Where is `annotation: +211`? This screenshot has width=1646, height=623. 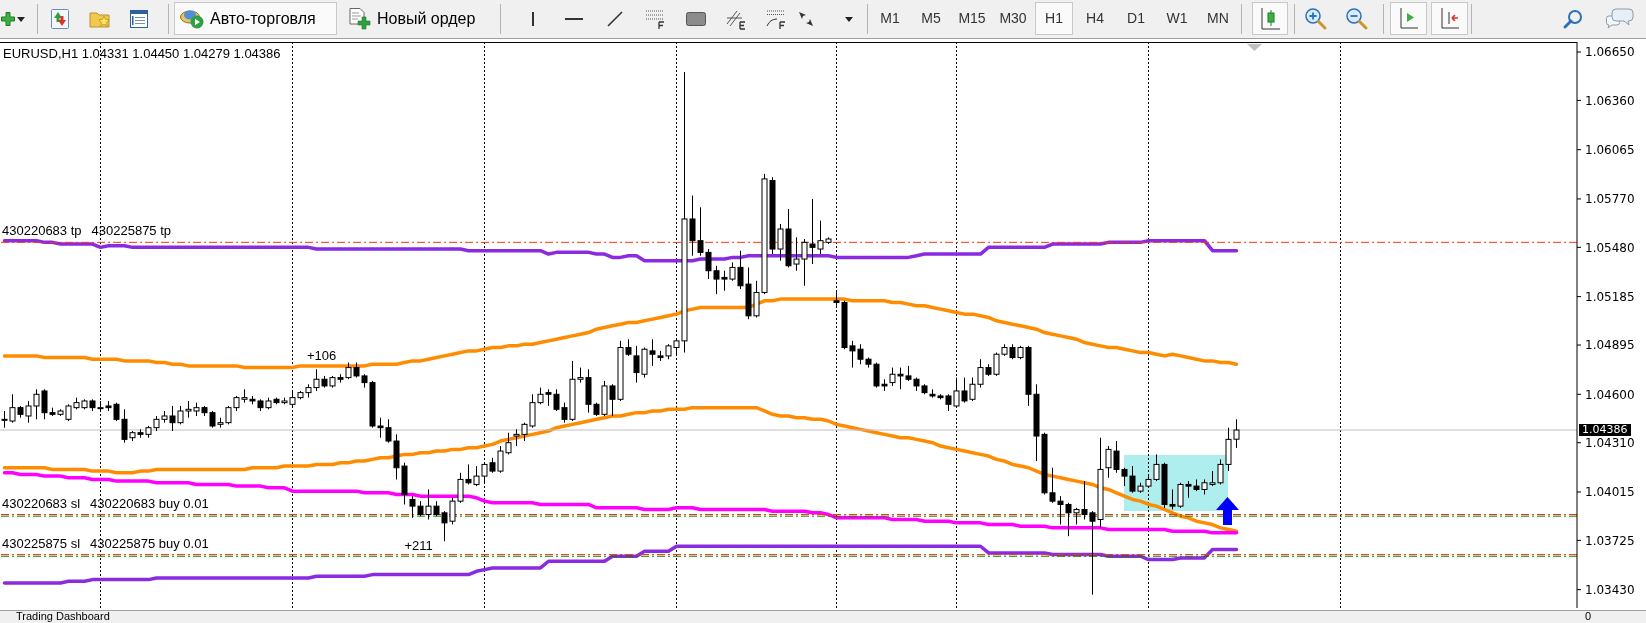
annotation: +211 is located at coordinates (418, 545).